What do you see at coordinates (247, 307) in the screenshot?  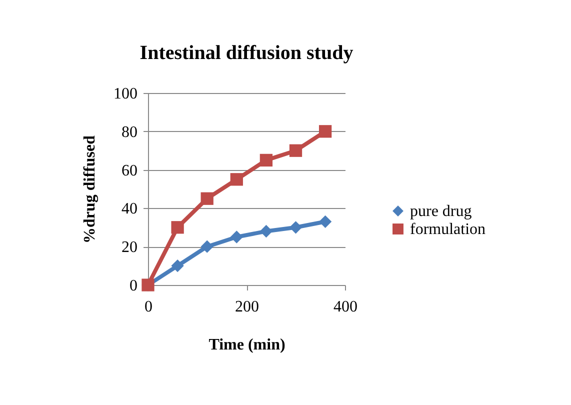 I see `x-tick-label: 200` at bounding box center [247, 307].